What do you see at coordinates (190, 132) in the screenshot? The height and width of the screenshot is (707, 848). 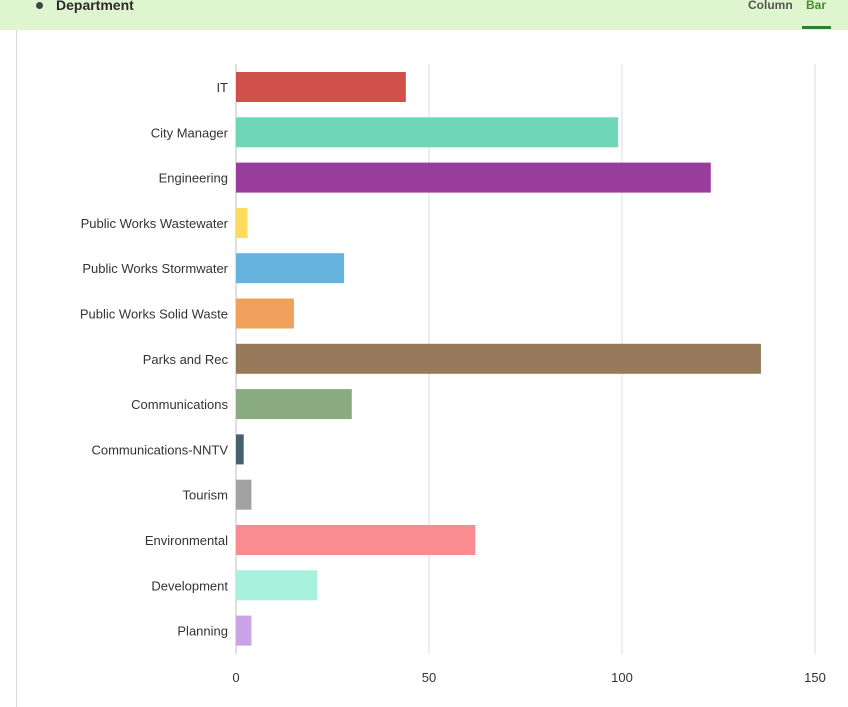 I see `category-label: City Manager` at bounding box center [190, 132].